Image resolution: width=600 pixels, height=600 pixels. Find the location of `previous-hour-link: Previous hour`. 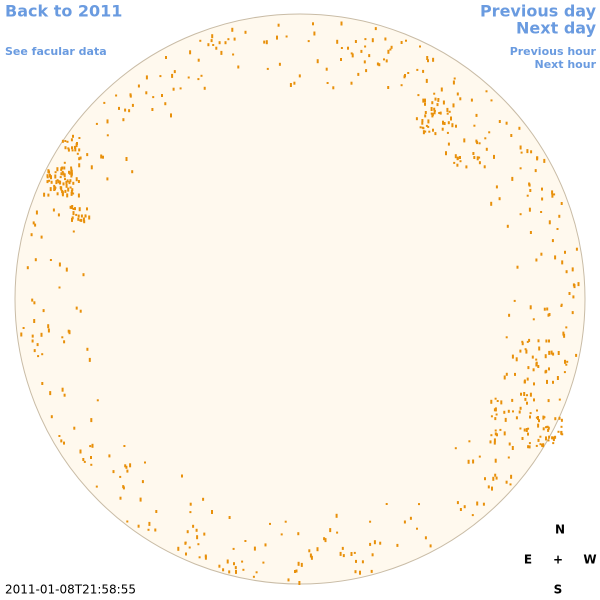

previous-hour-link: Previous hour is located at coordinates (553, 51).